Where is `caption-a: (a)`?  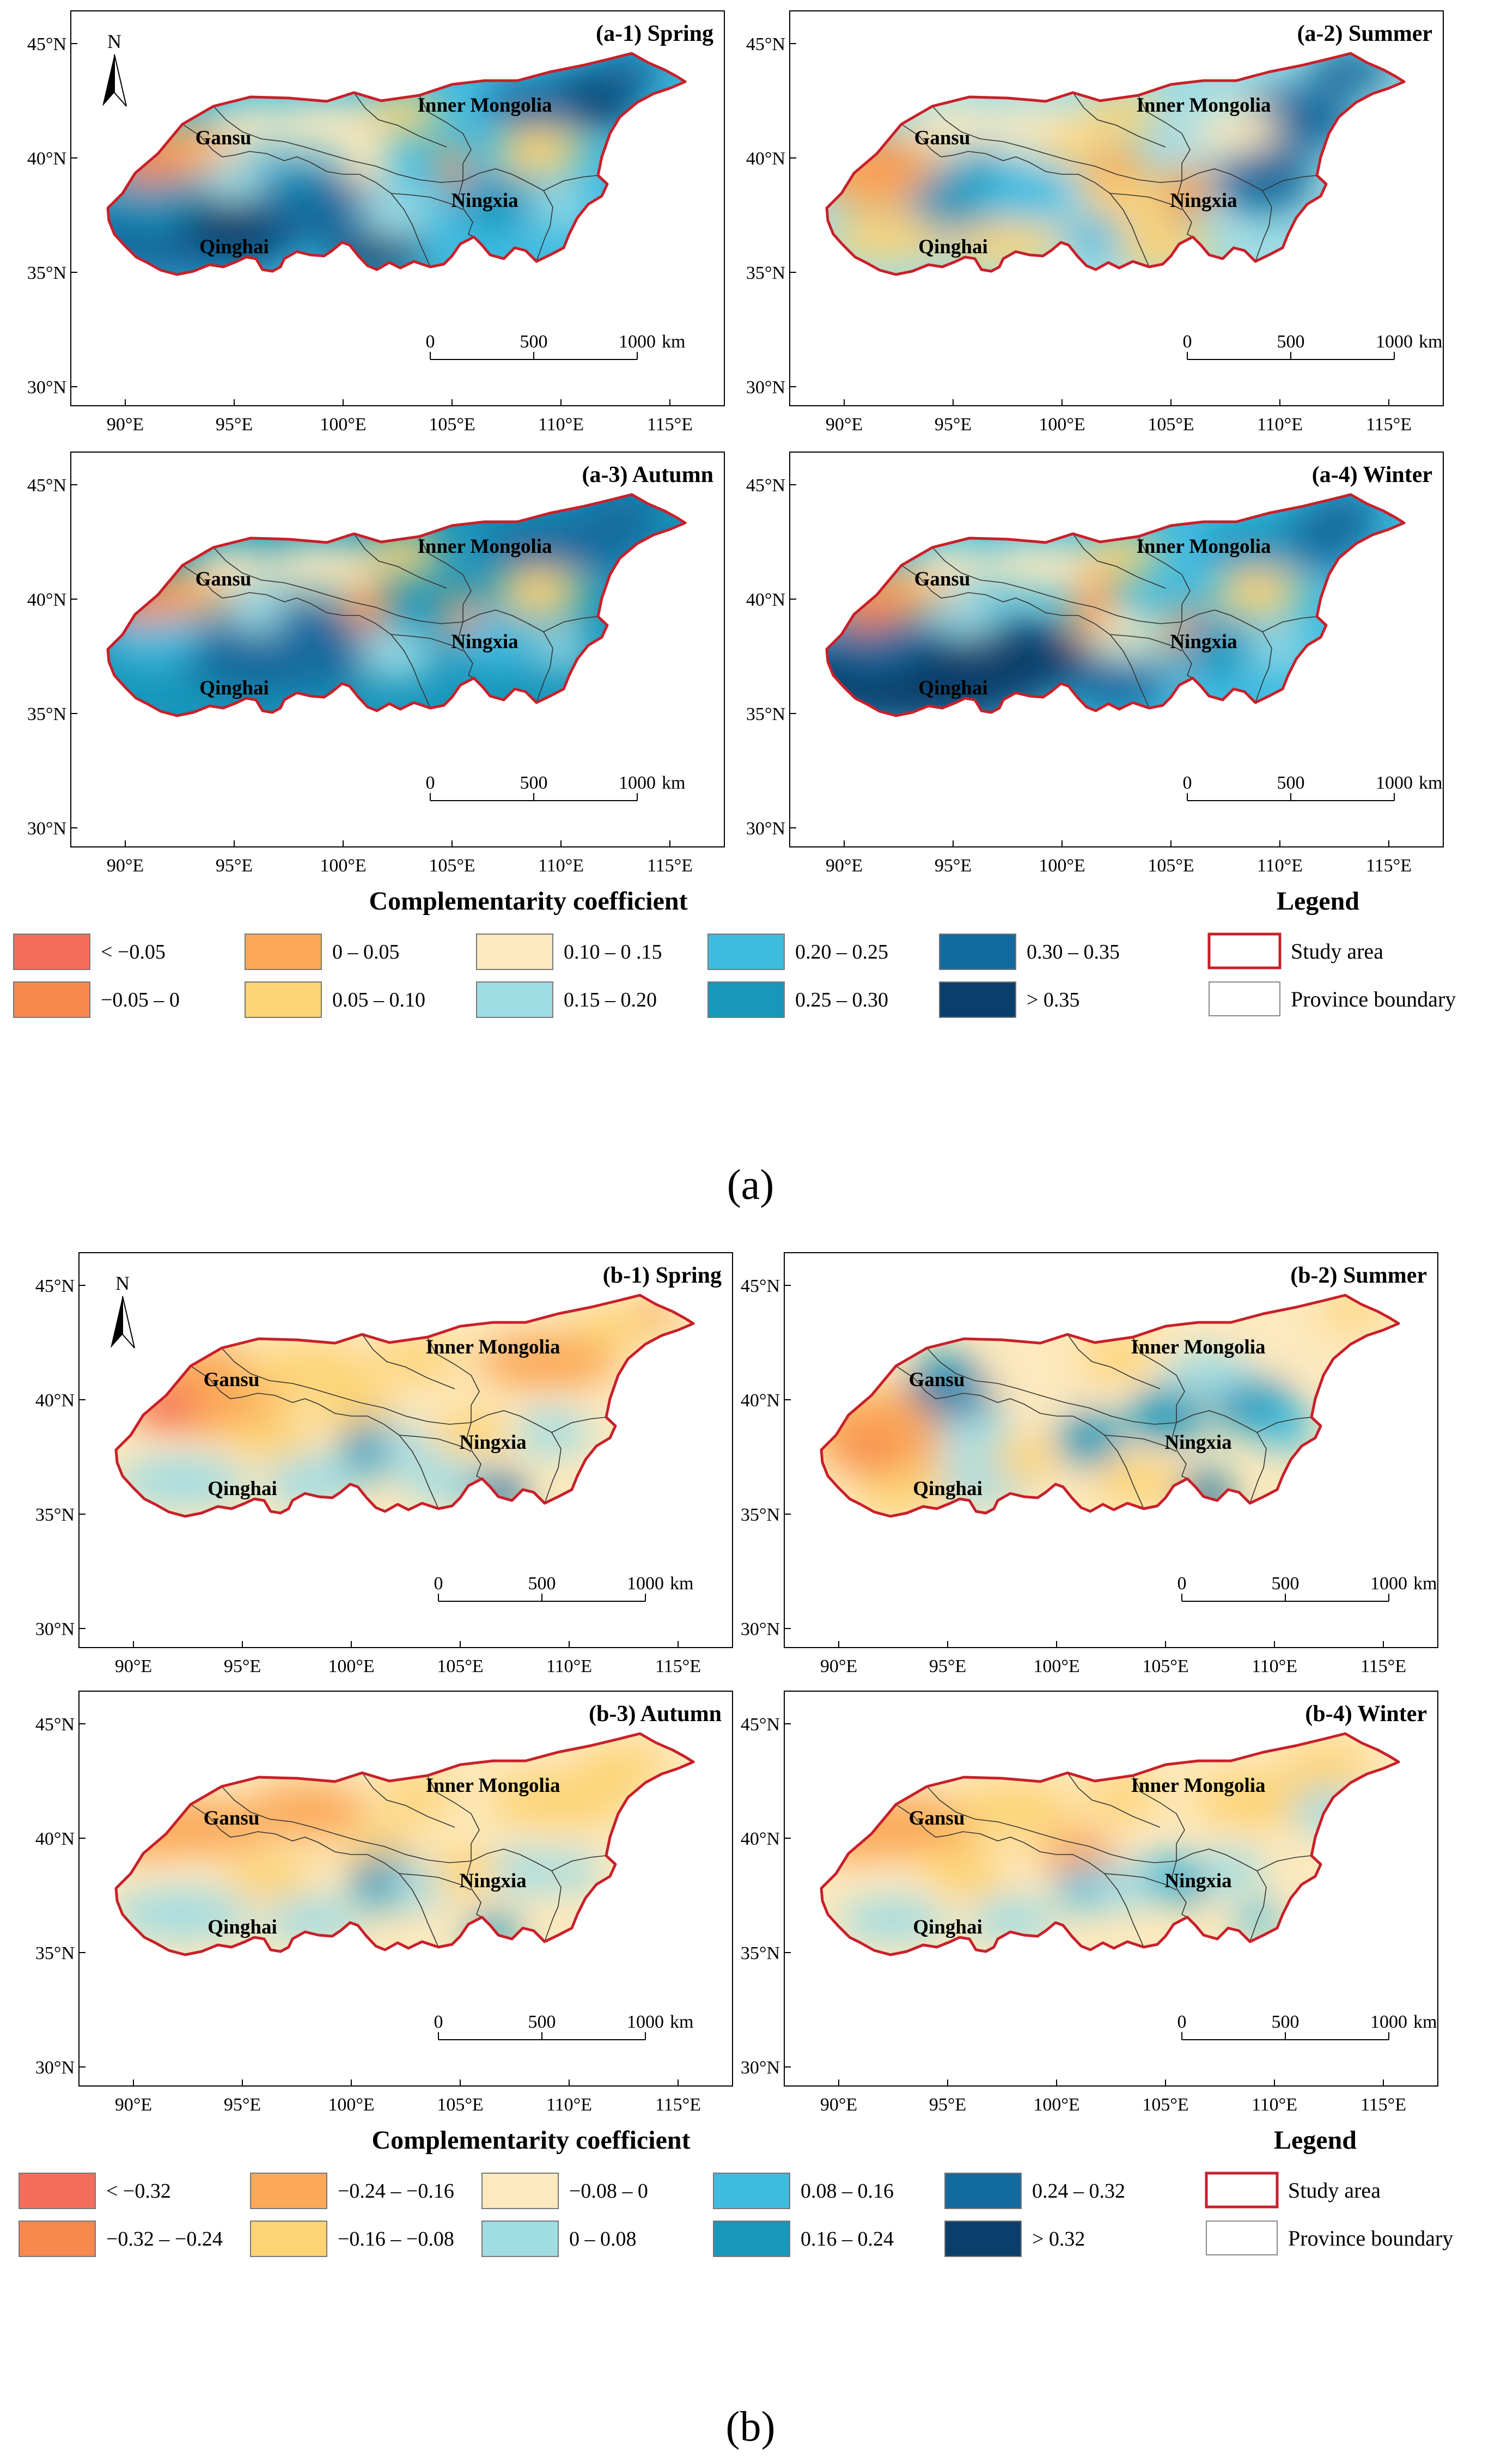
caption-a: (a) is located at coordinates (750, 1184).